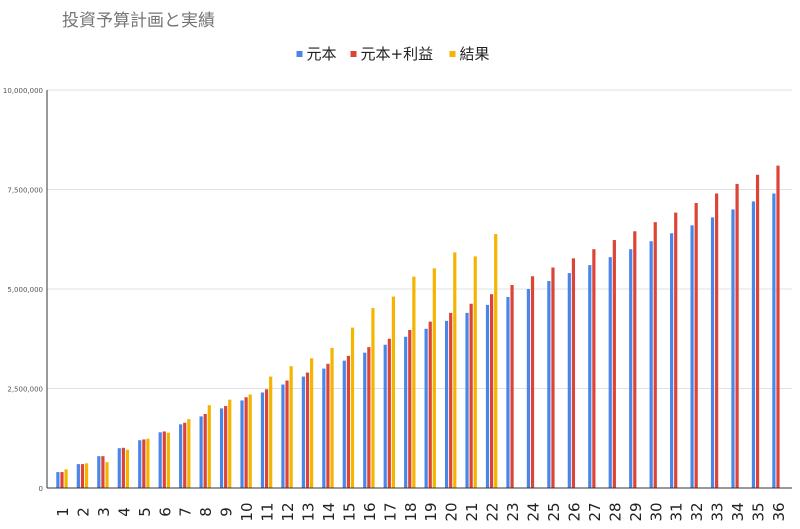 The width and height of the screenshot is (800, 529). What do you see at coordinates (759, 511) in the screenshot?
I see `x-tick-label: 35` at bounding box center [759, 511].